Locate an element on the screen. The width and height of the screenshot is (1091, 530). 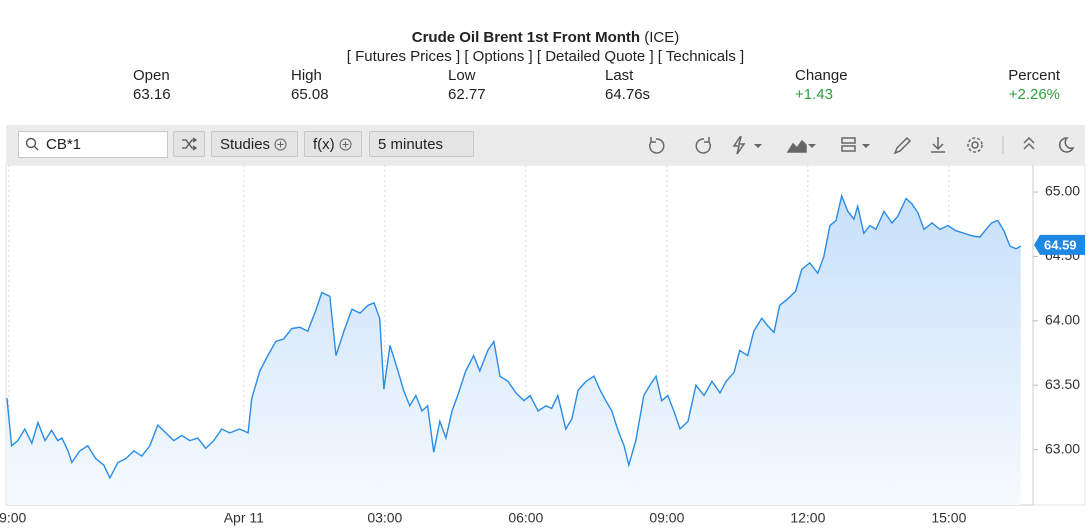
y-tick-label: 63.50 is located at coordinates (1062, 384).